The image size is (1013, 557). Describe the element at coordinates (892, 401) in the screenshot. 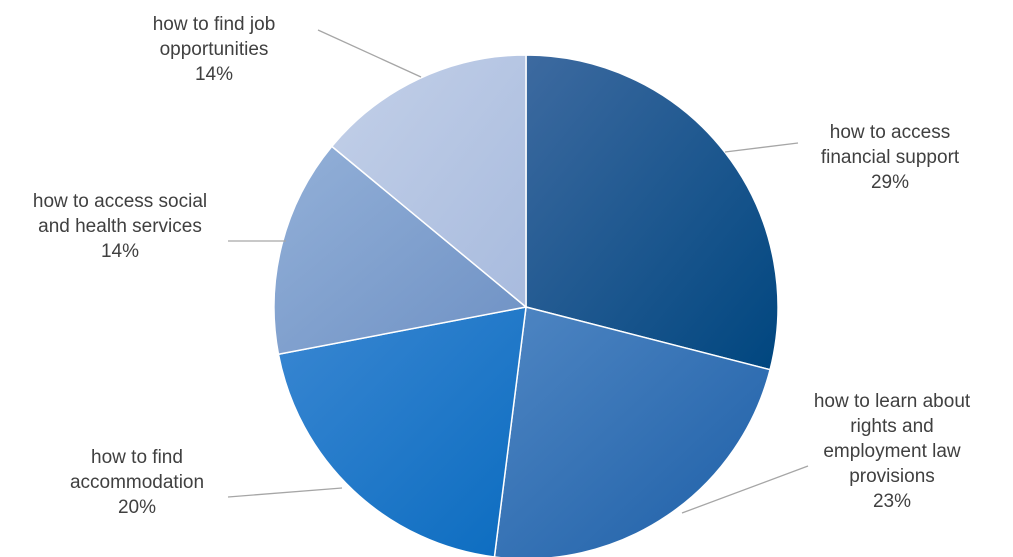

I see `slice-label-line: how to learn about` at that location.